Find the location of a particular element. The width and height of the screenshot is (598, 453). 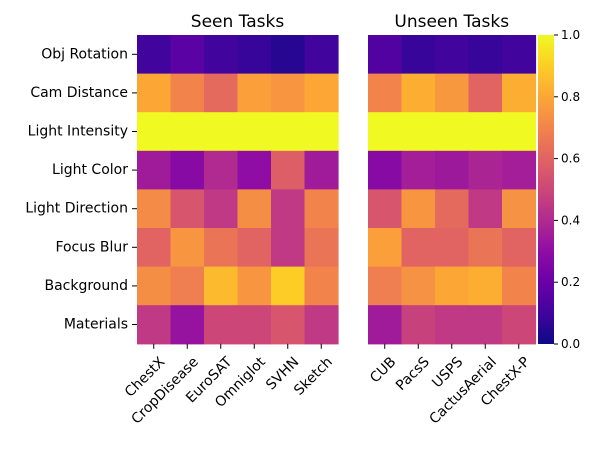

cell-unseen-tasks-focus-blur-chestx-p is located at coordinates (519, 248).